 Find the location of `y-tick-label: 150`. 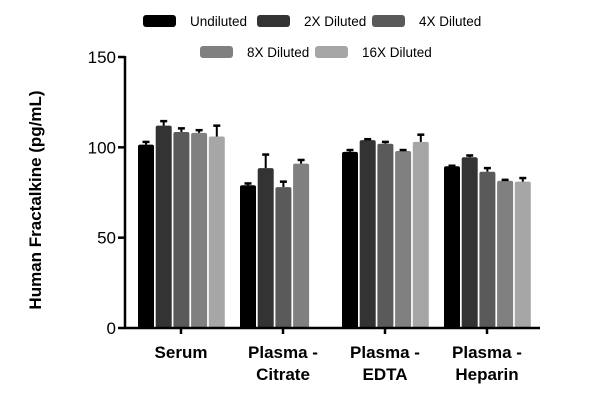

y-tick-label: 150 is located at coordinates (102, 57).